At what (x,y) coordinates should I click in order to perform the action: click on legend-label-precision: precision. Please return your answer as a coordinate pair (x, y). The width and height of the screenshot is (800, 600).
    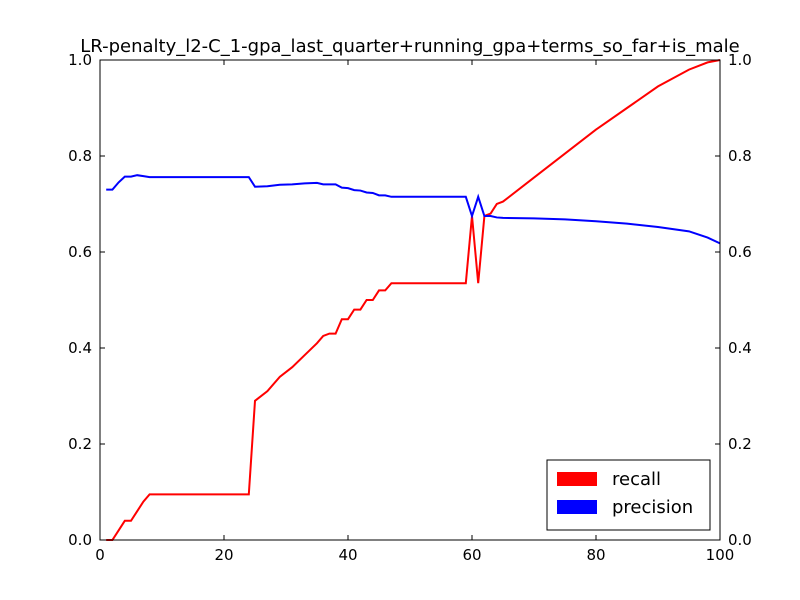
    Looking at the image, I should click on (652, 507).